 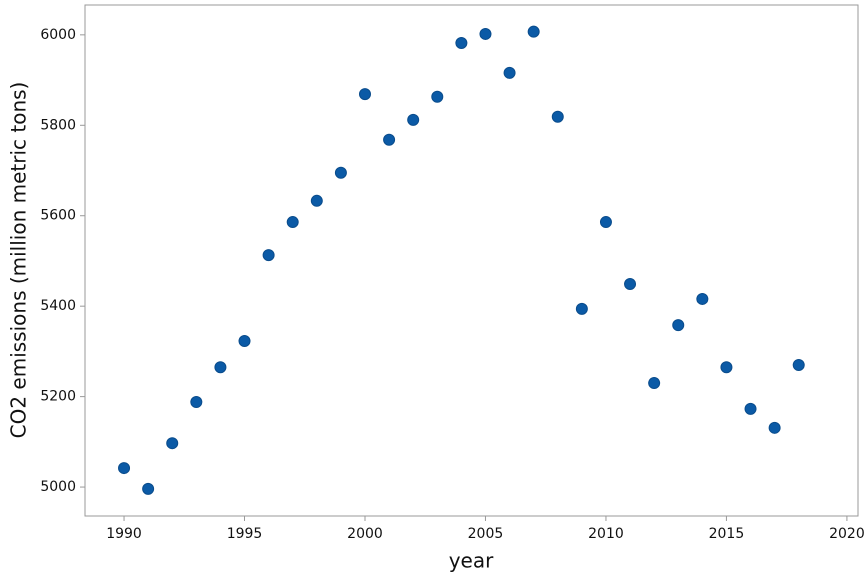 I want to click on y-tick-label: 5600, so click(x=58, y=216).